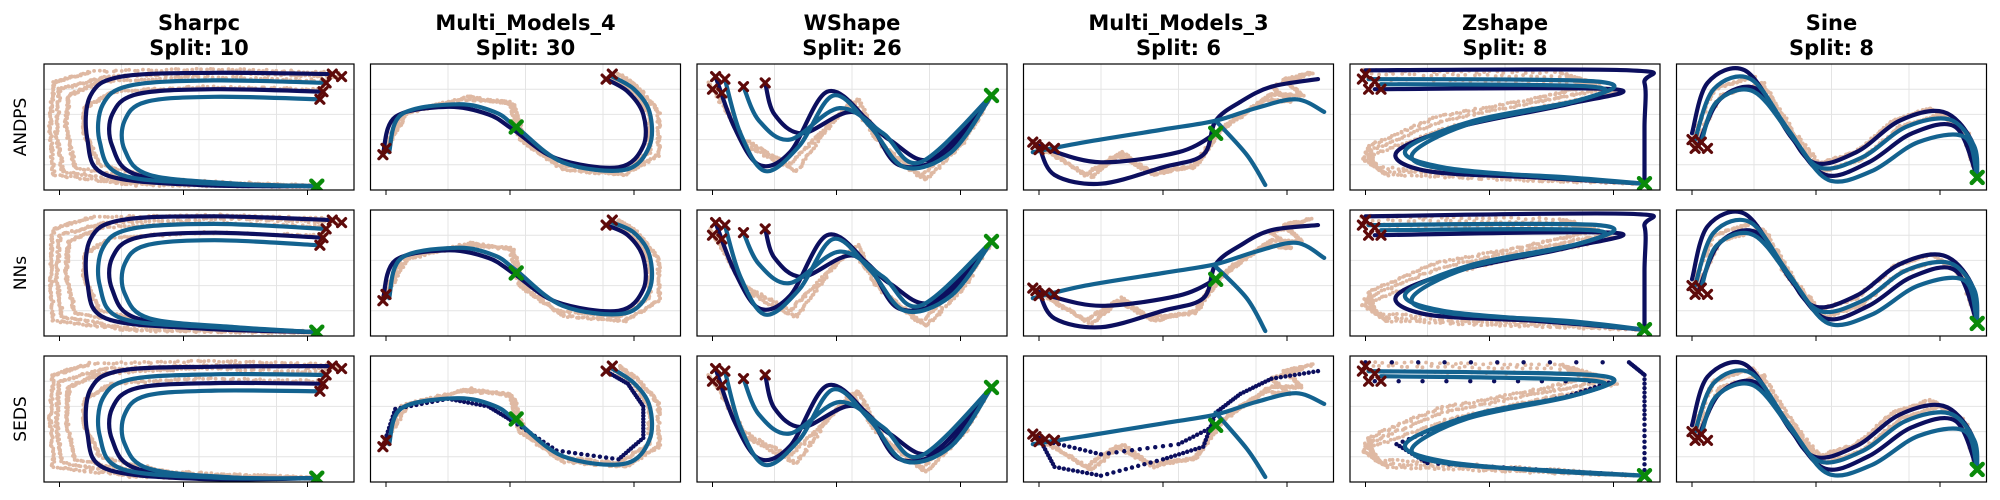  What do you see at coordinates (852, 127) in the screenshot?
I see `panel-plot-area` at bounding box center [852, 127].